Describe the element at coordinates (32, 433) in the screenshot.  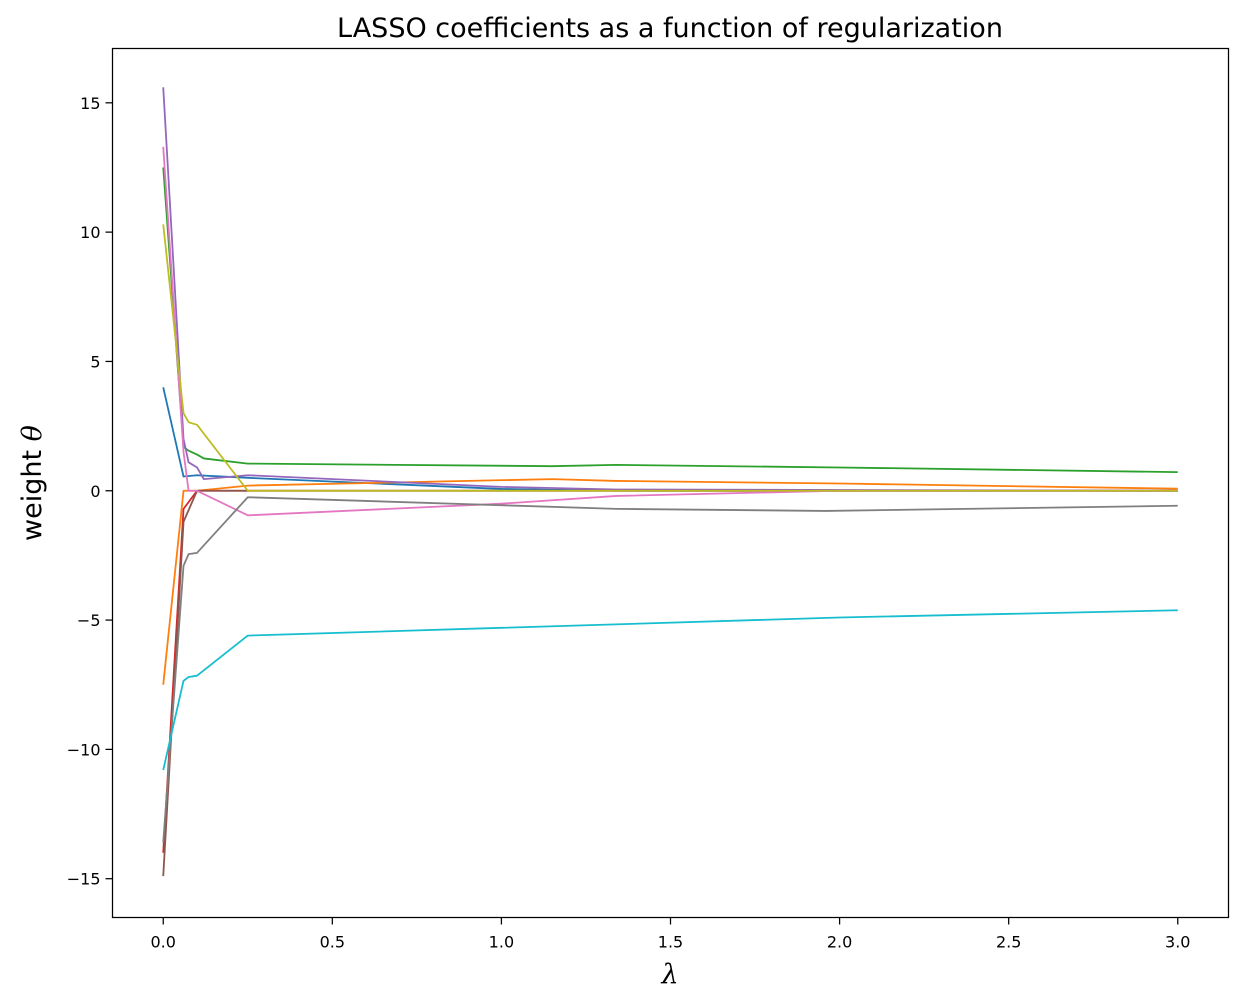
I see `y-axis-label-symbol: θ` at that location.